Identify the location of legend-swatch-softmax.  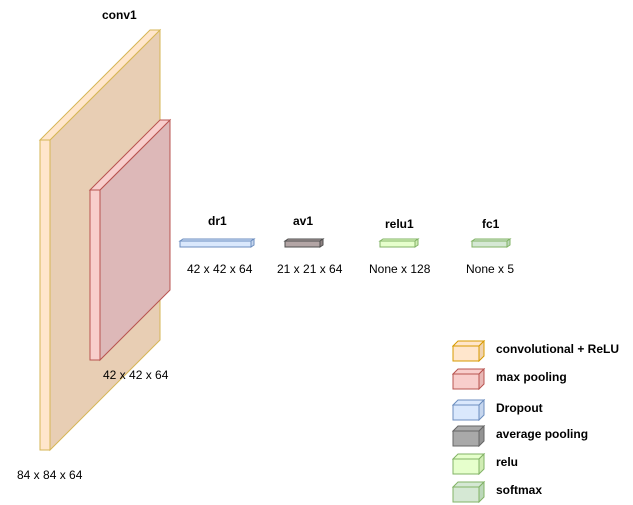
(469, 492).